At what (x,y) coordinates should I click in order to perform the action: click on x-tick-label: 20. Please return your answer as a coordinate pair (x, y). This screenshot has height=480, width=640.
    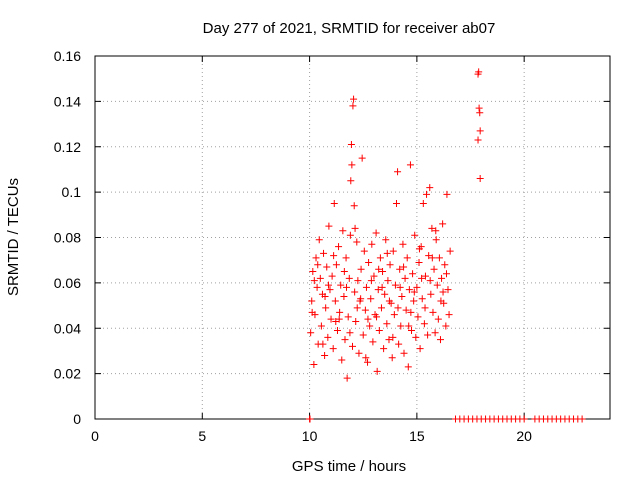
    Looking at the image, I should click on (524, 436).